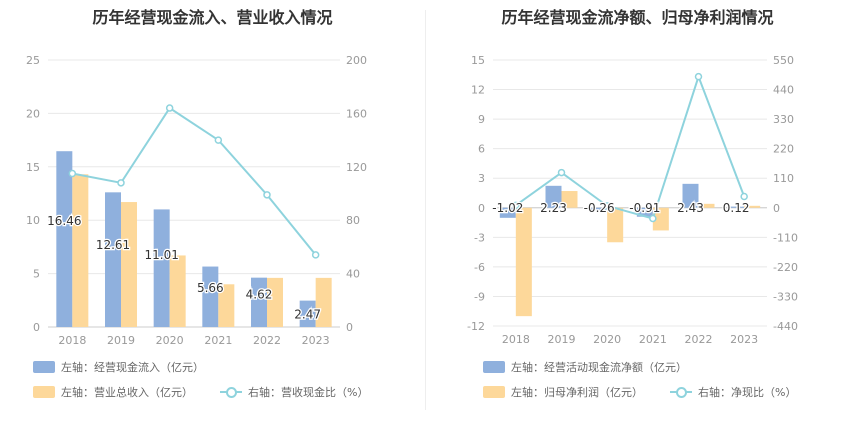 Image resolution: width=850 pixels, height=437 pixels. What do you see at coordinates (356, 60) in the screenshot?
I see `y-right-tick-label: 200` at bounding box center [356, 60].